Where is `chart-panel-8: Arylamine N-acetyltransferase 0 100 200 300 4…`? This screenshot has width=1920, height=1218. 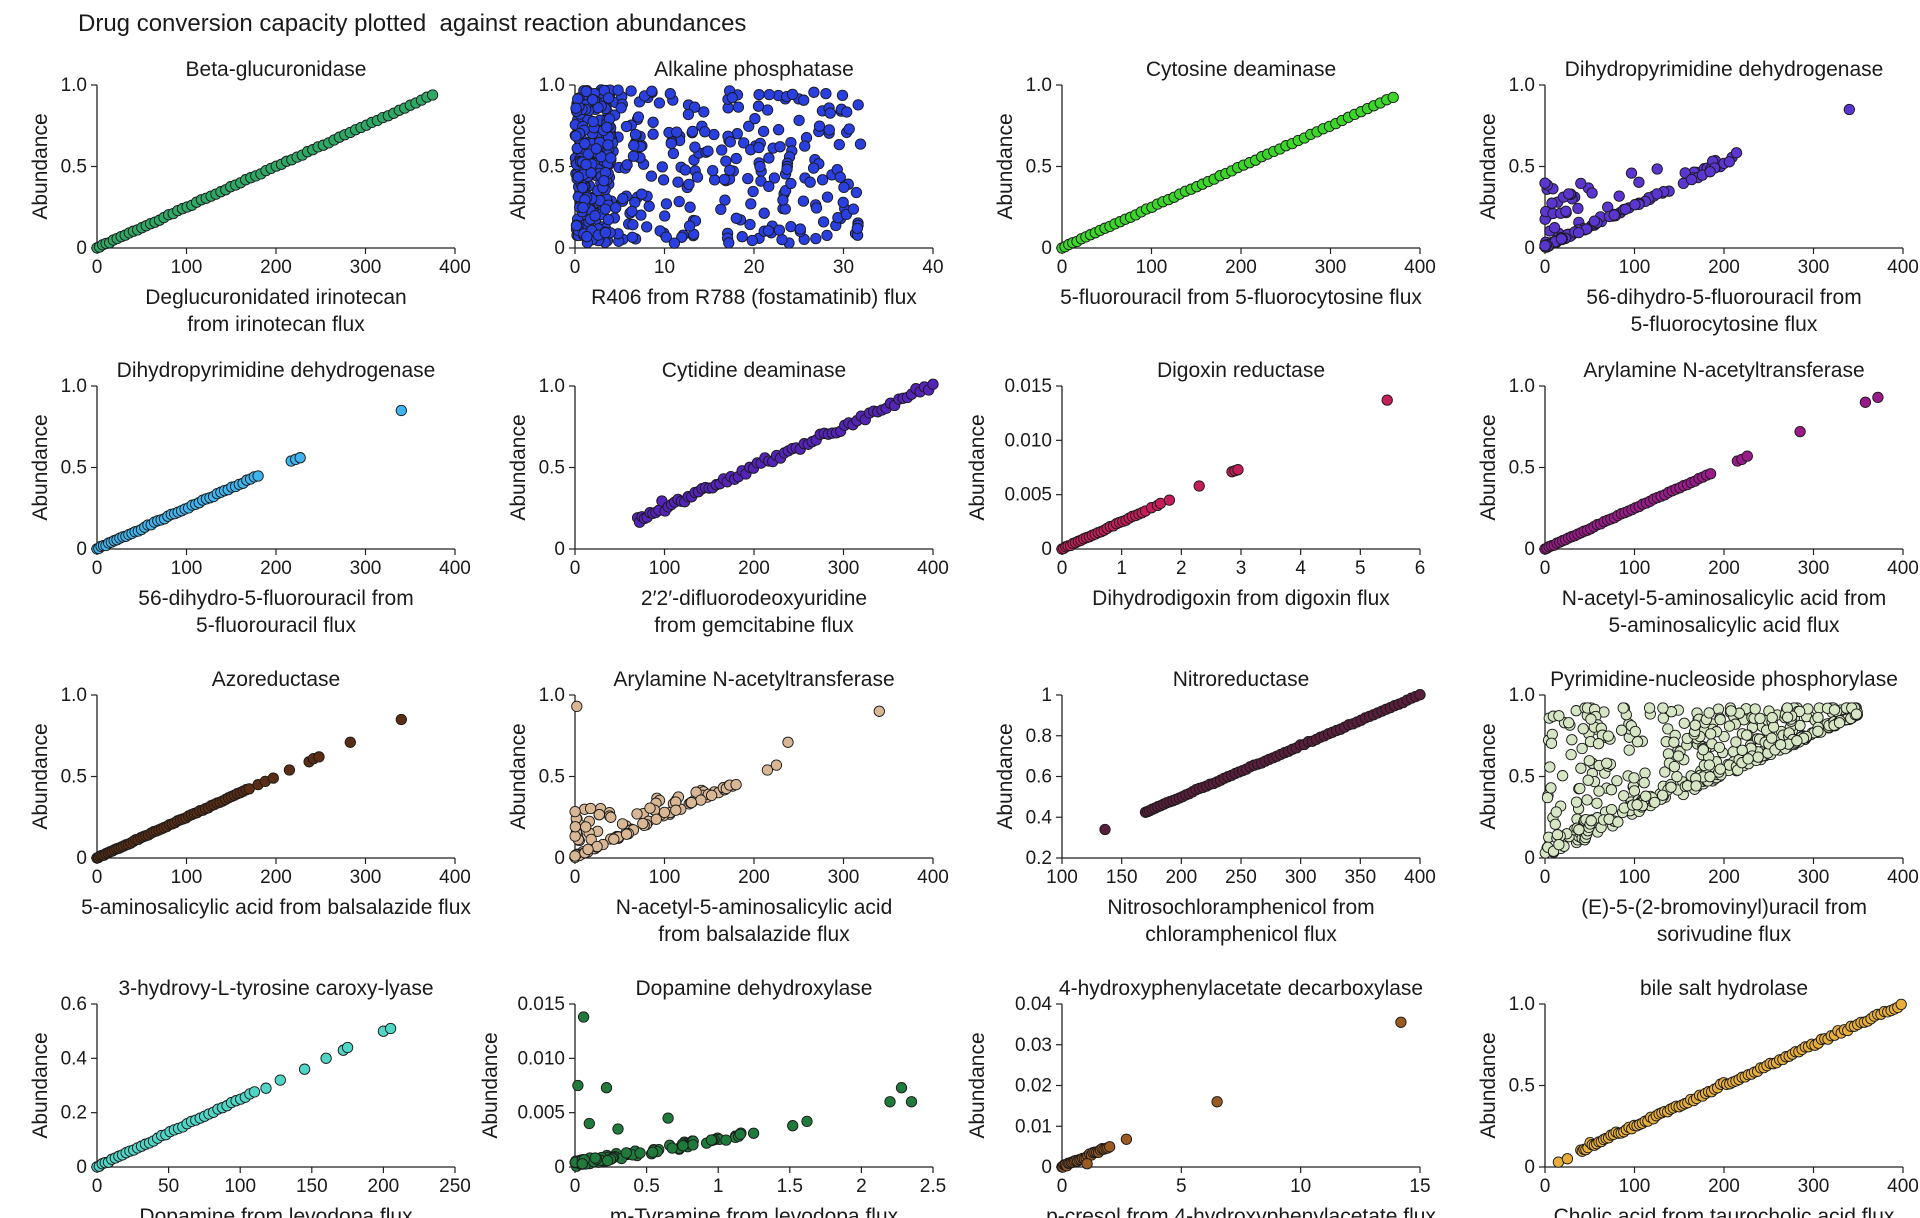
chart-panel-8: Arylamine N-acetyltransferase 0 100 200 300 4… is located at coordinates (1698, 498).